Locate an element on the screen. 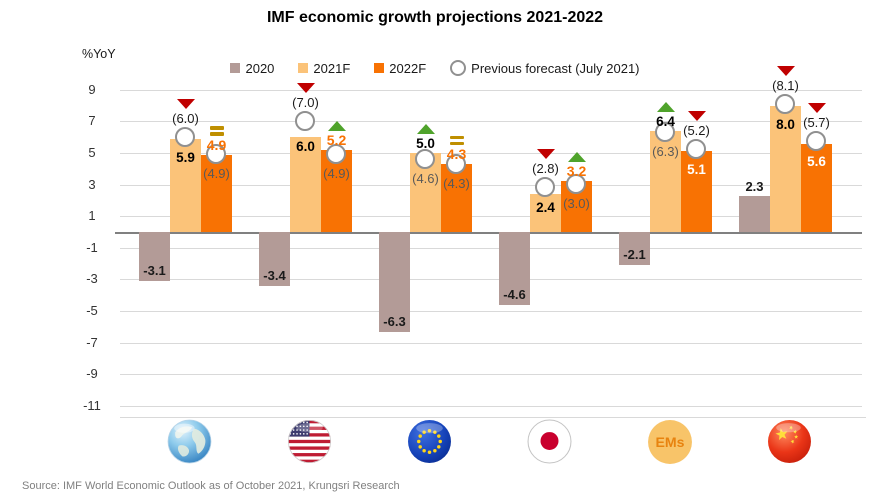 The image size is (870, 504). bar-value-label: 5.2 is located at coordinates (336, 139).